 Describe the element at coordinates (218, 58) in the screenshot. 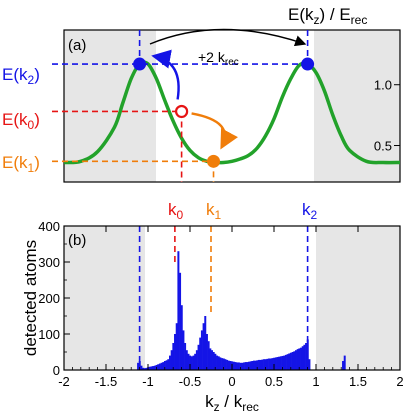

I see `shift-arrow-label: +2 krec` at that location.